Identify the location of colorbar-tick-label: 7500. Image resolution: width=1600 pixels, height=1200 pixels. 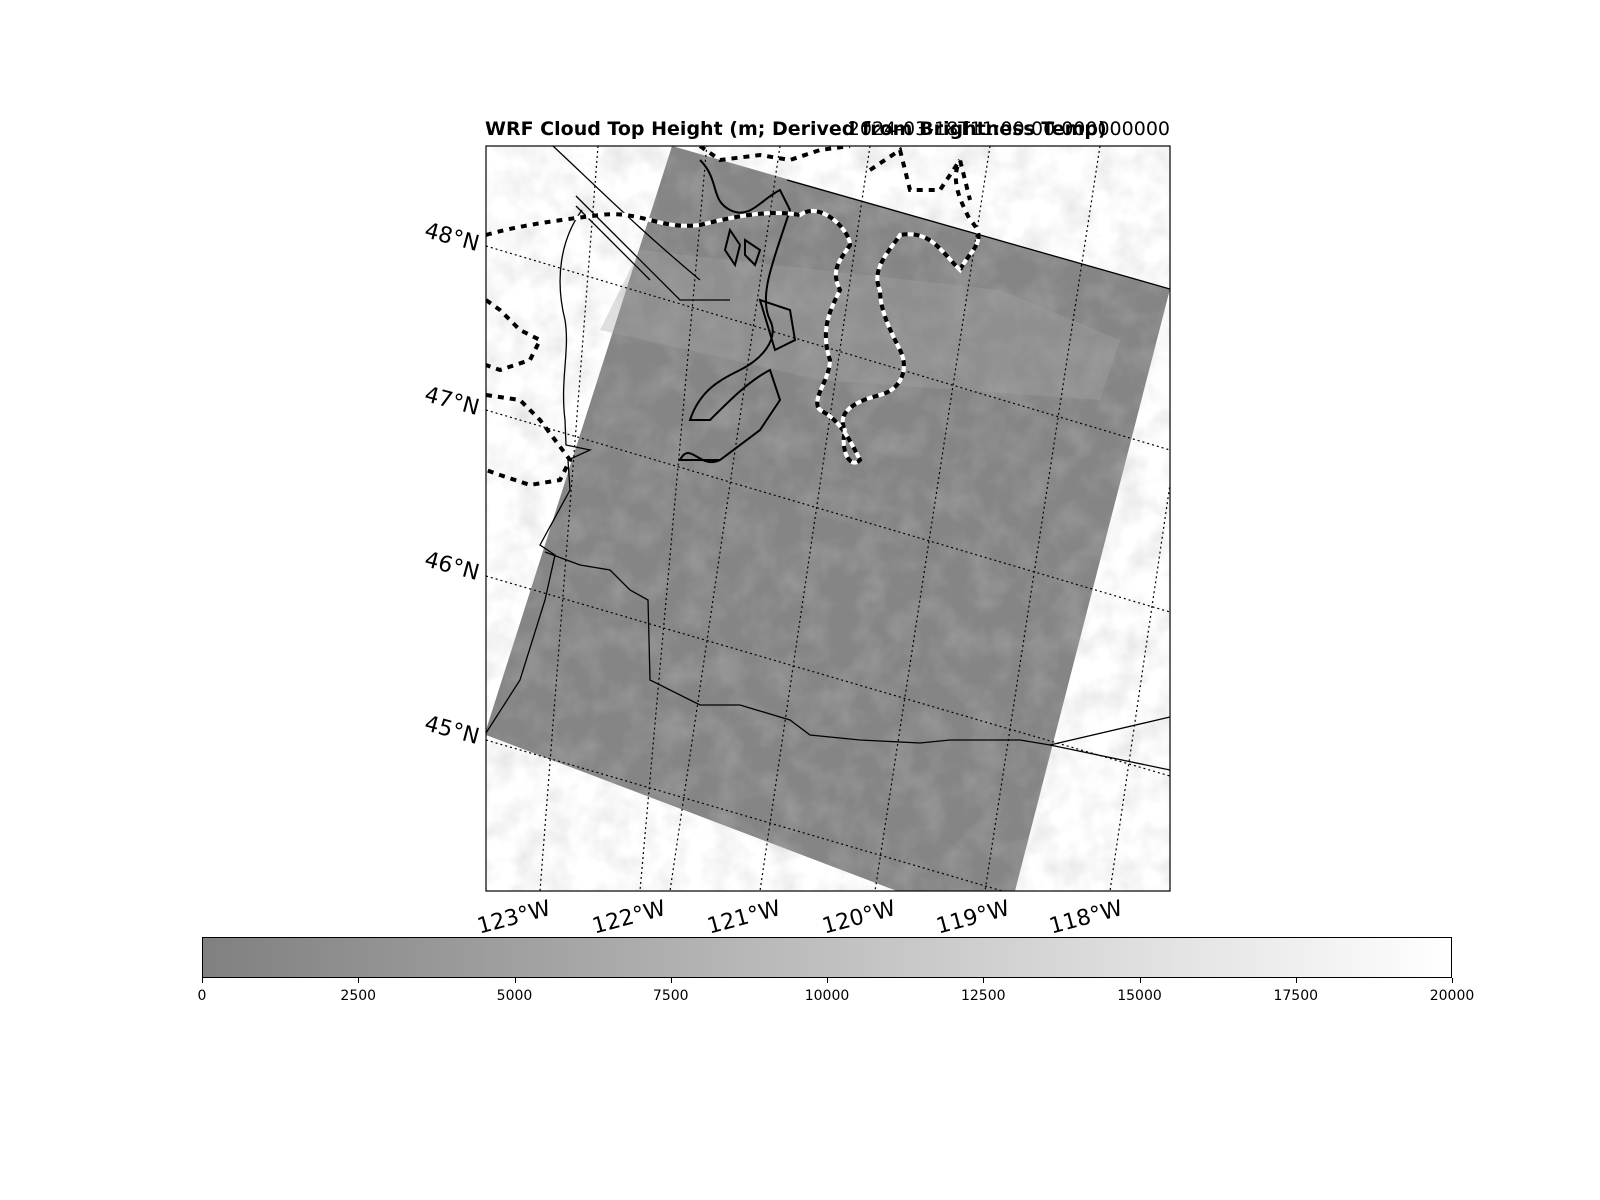
(670, 996).